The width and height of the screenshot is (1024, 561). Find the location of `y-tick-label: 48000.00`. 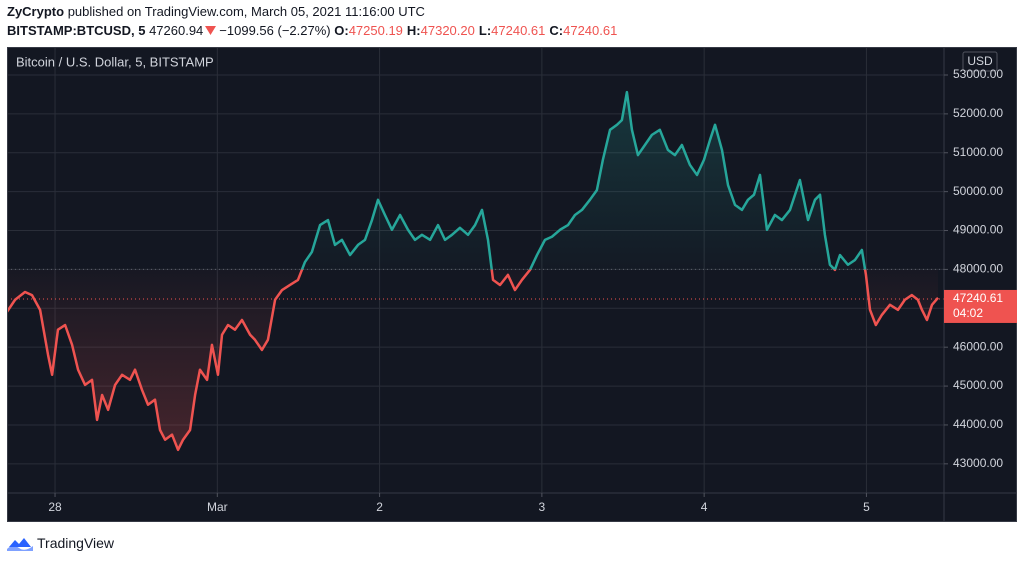

y-tick-label: 48000.00 is located at coordinates (978, 269).